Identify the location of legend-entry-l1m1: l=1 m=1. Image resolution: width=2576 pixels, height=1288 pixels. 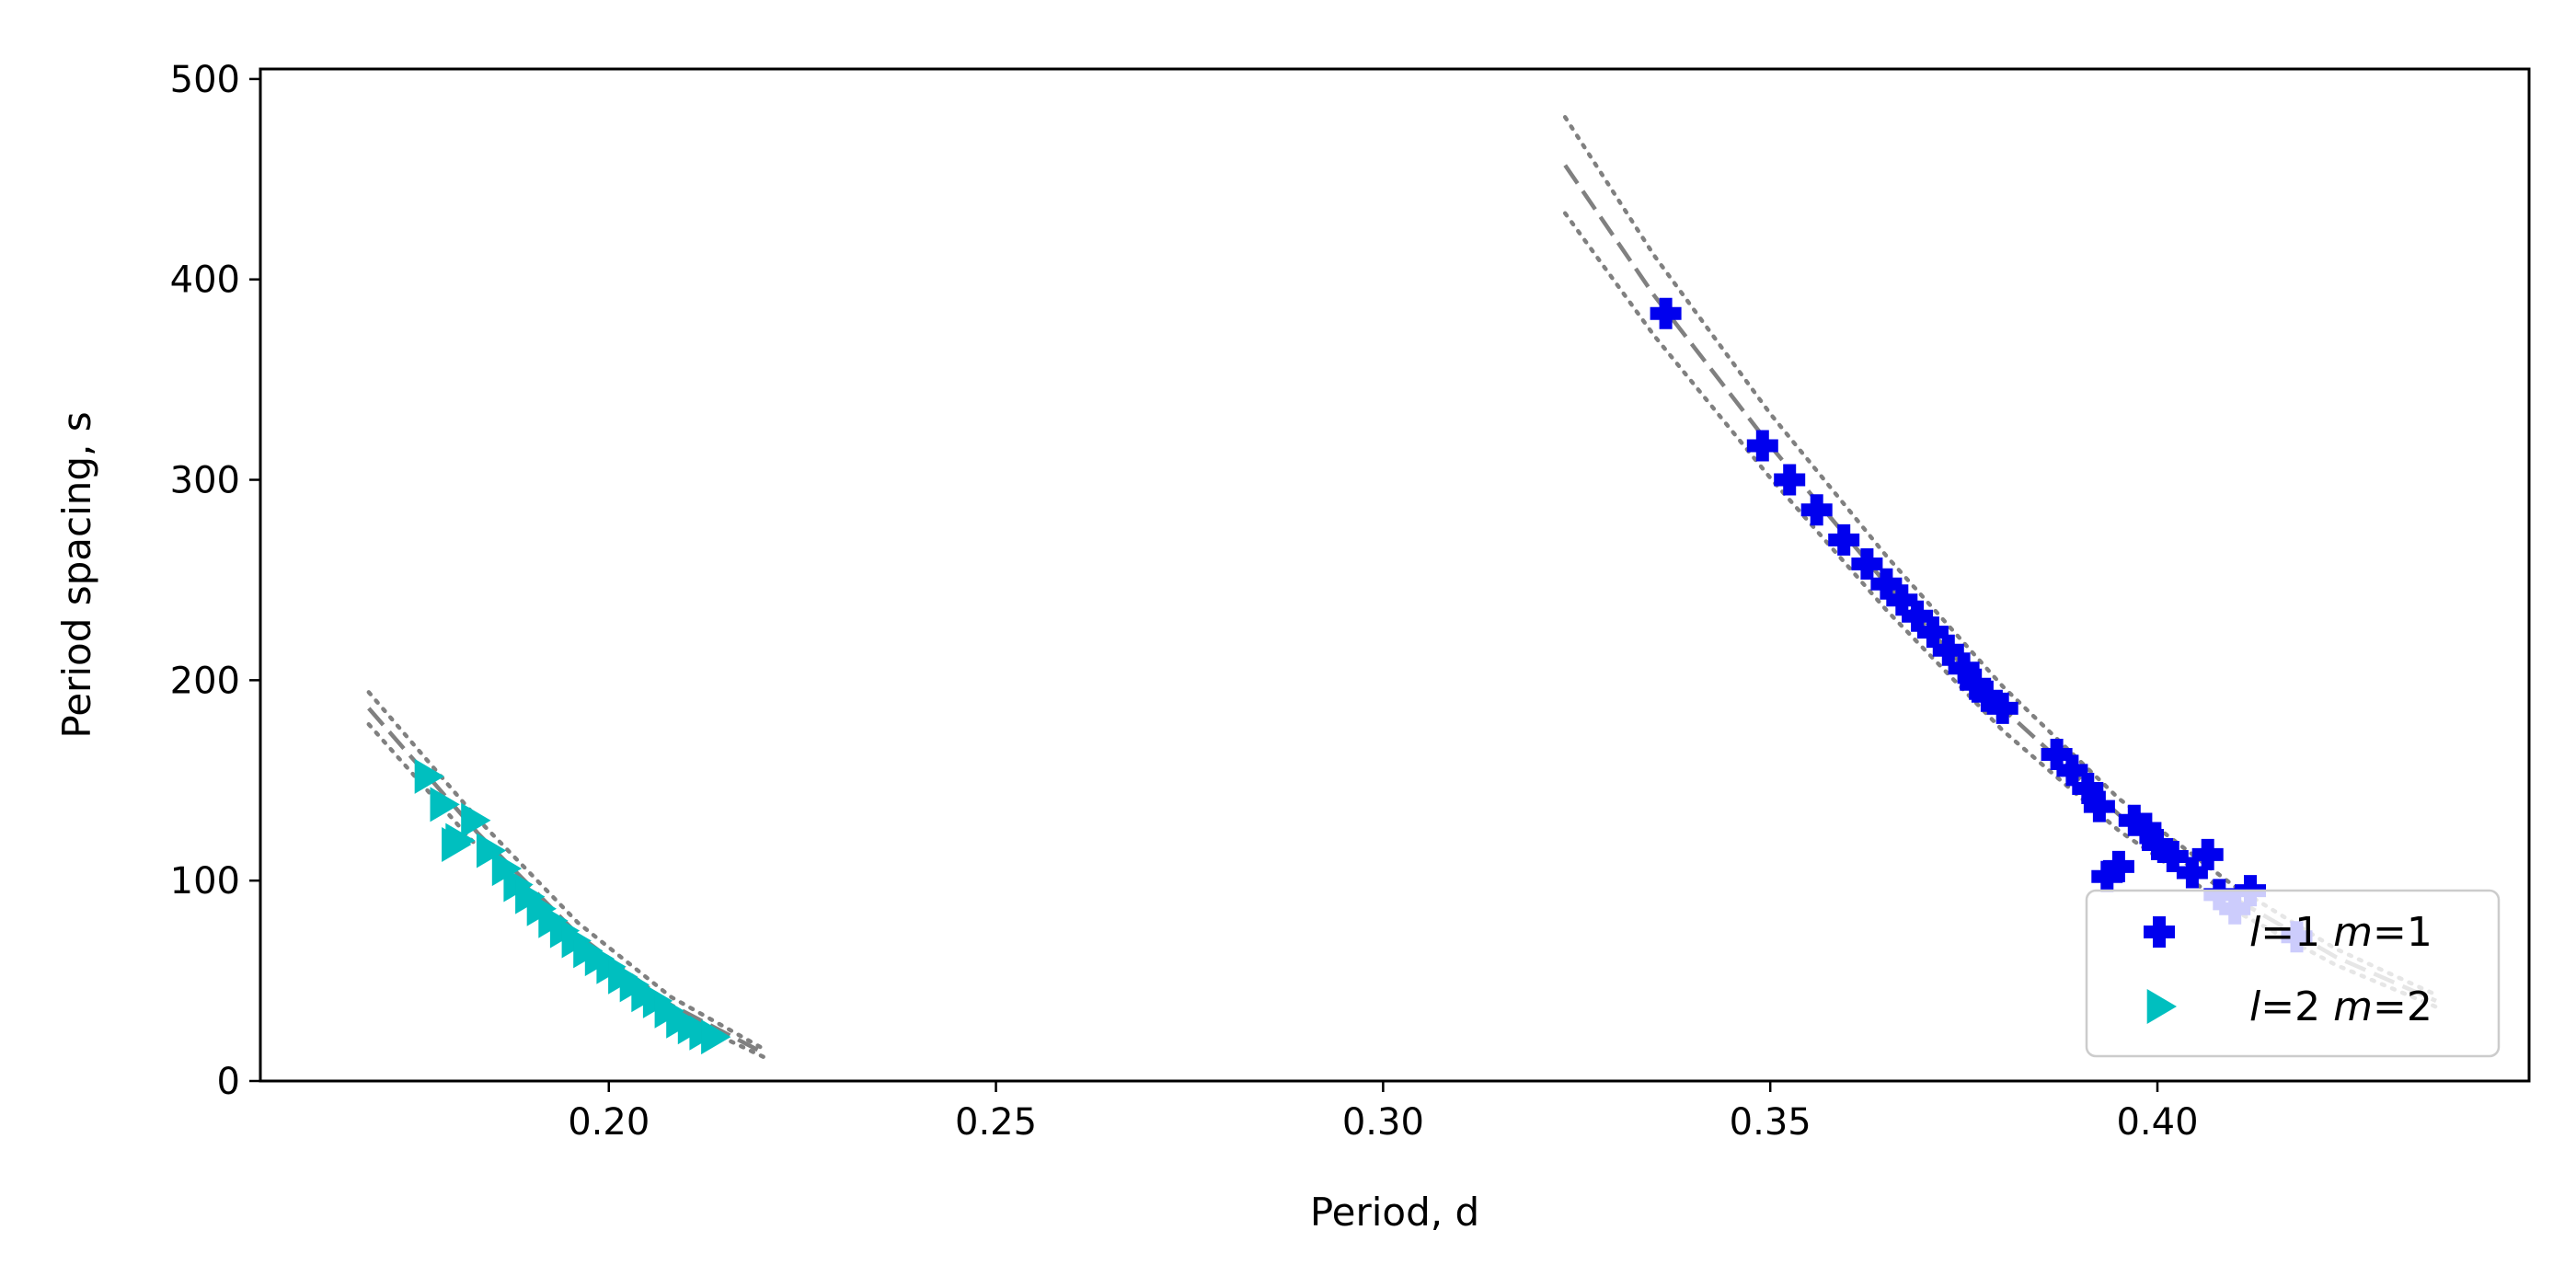
(2340, 932).